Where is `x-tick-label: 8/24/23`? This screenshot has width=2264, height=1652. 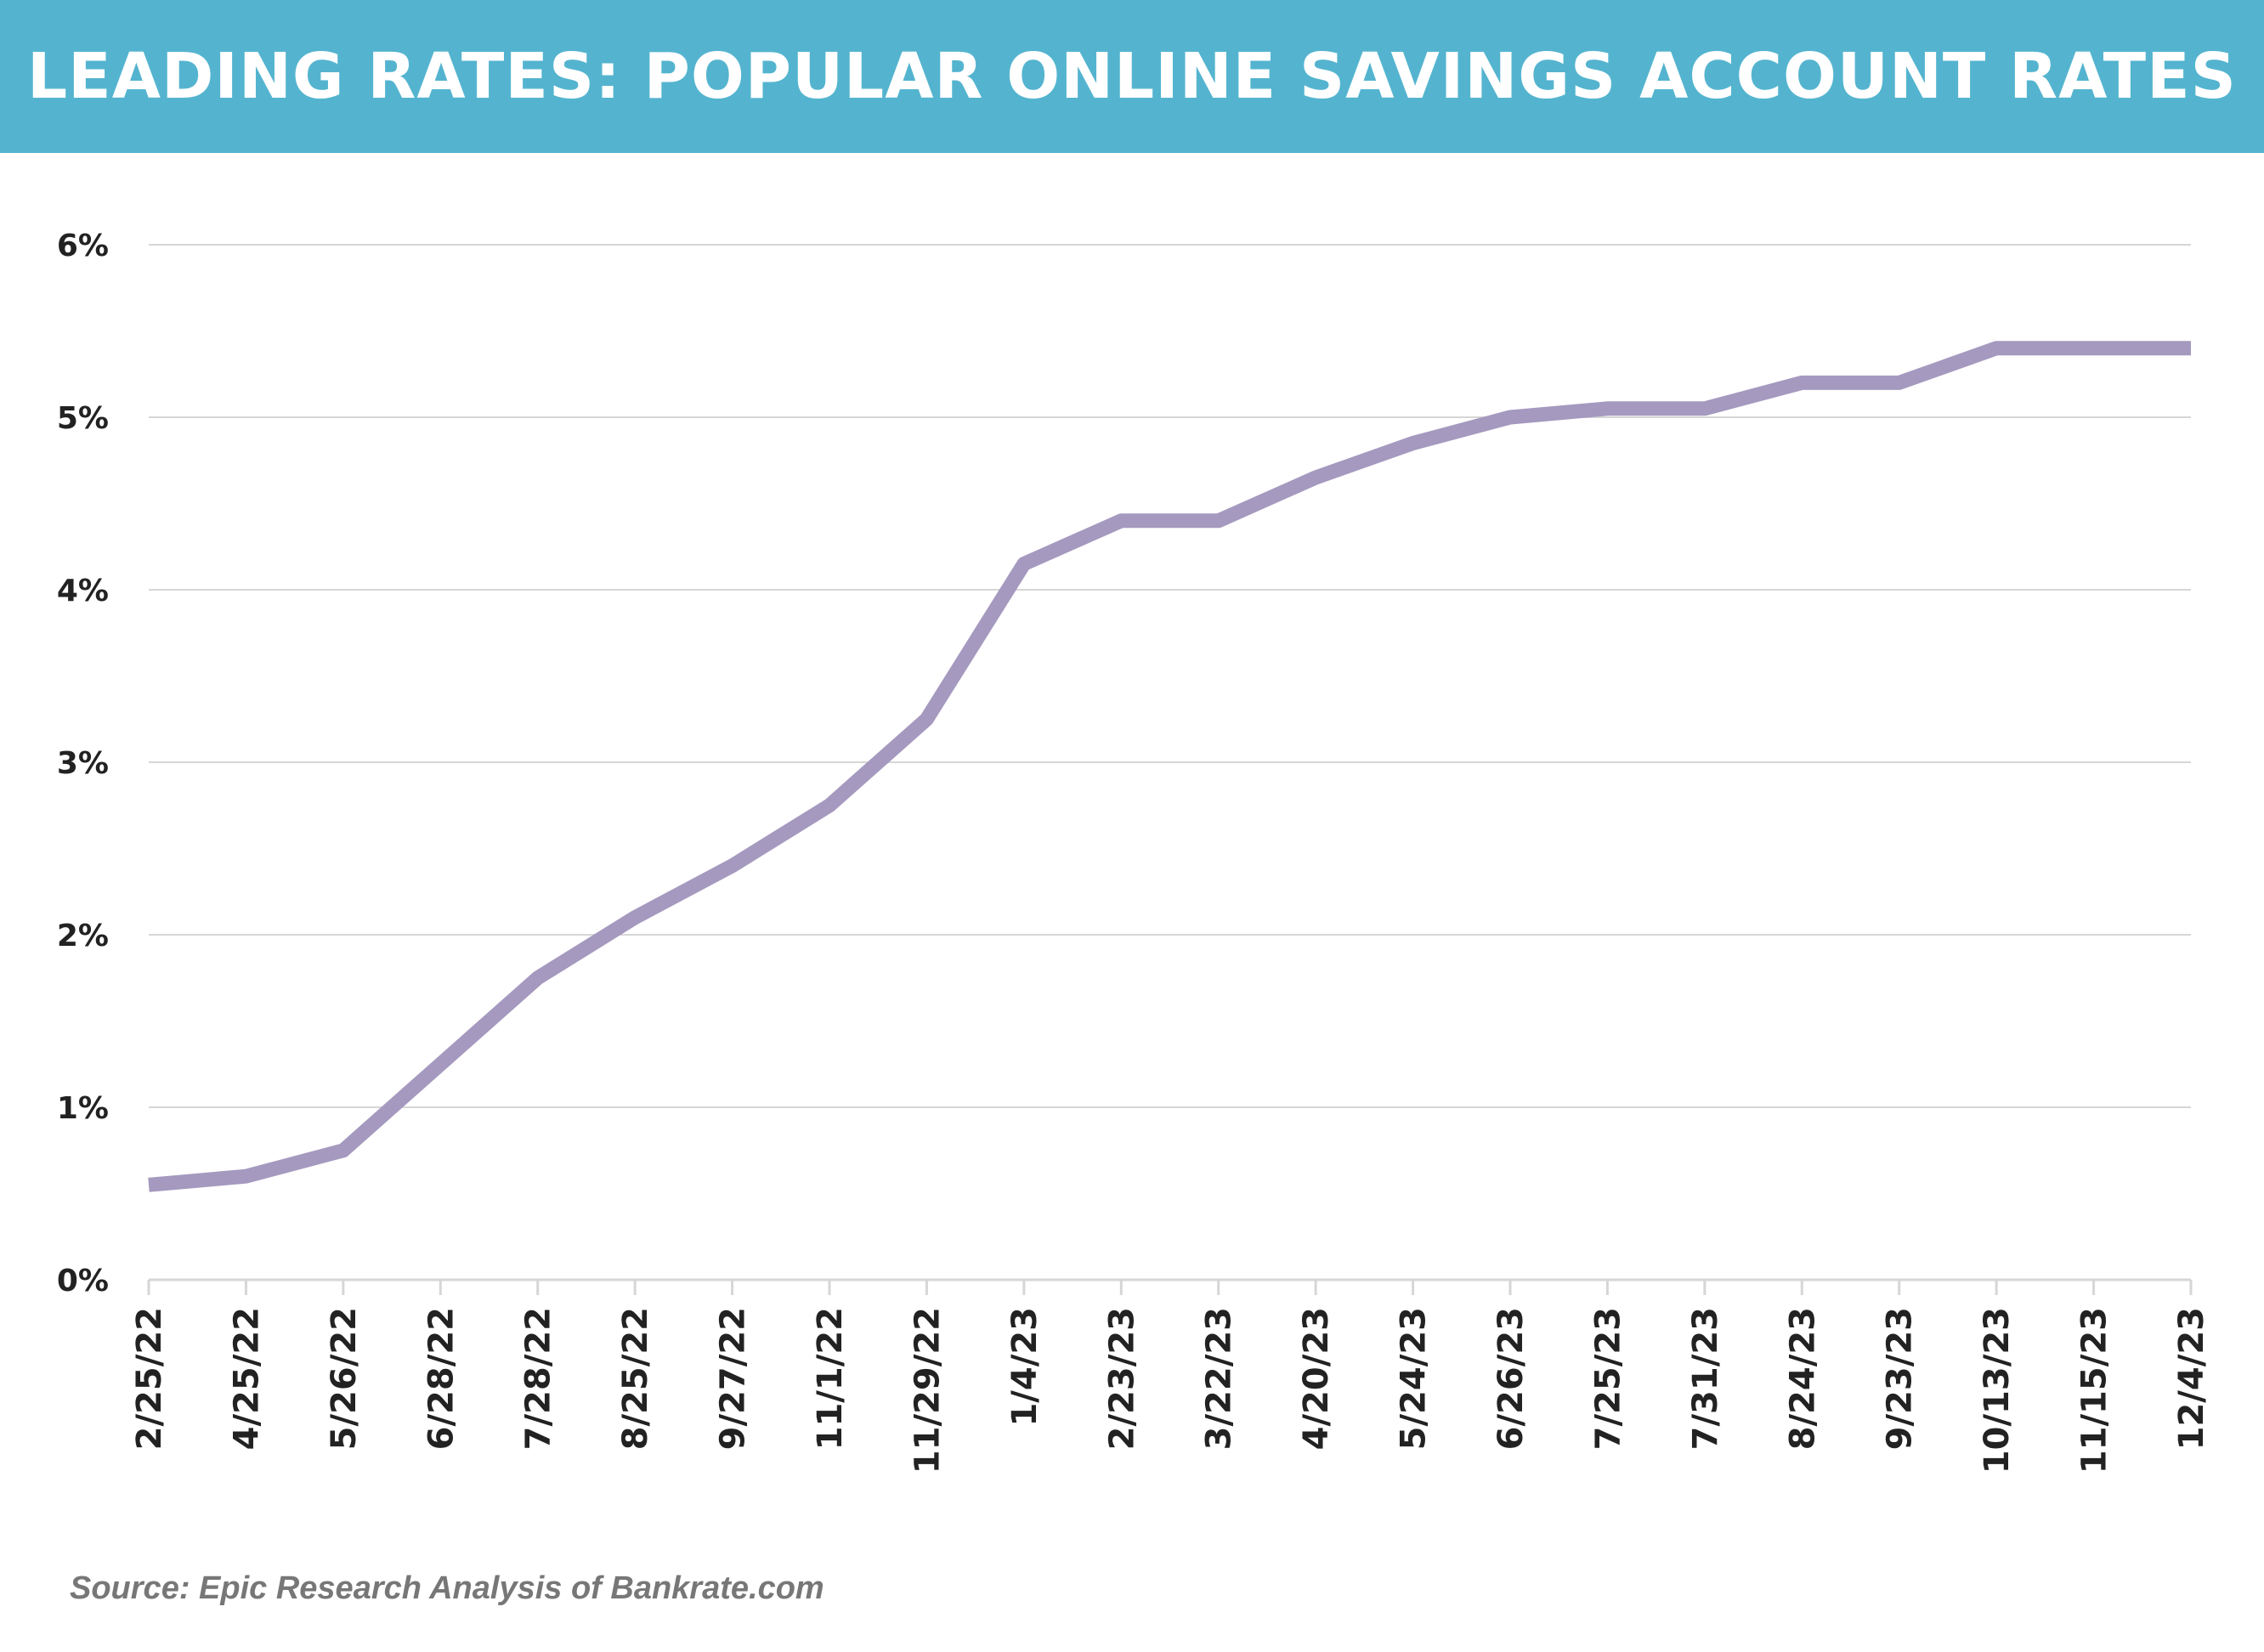
x-tick-label: 8/24/23 is located at coordinates (1803, 1378).